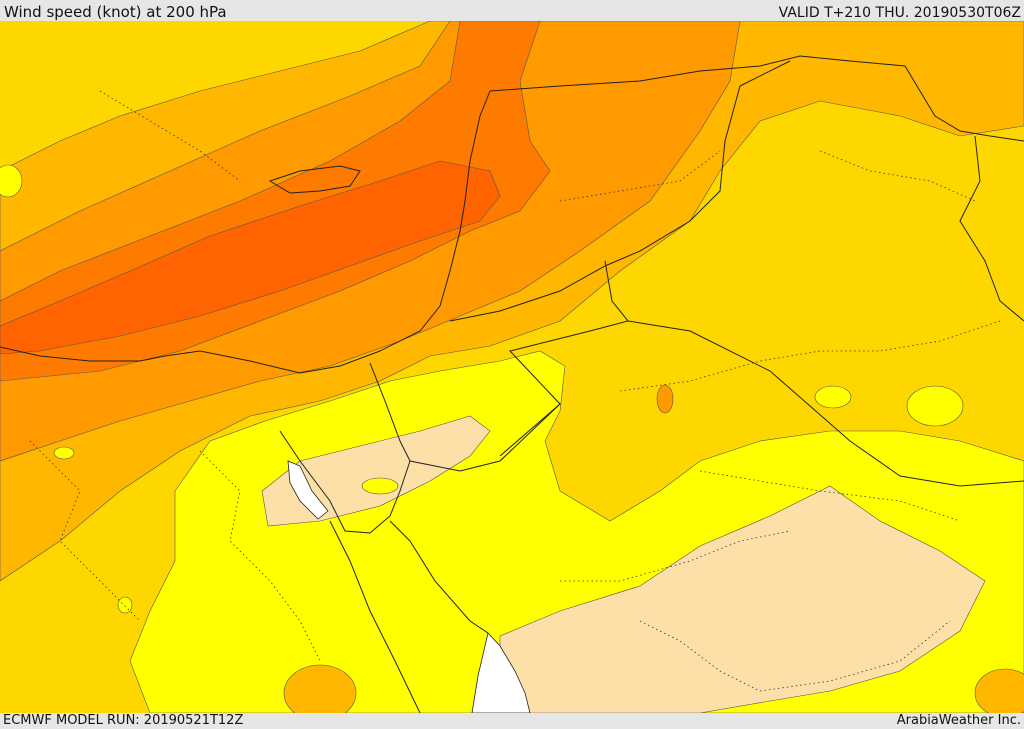  Describe the element at coordinates (991, 228) in the screenshot. I see `iran-border` at that location.